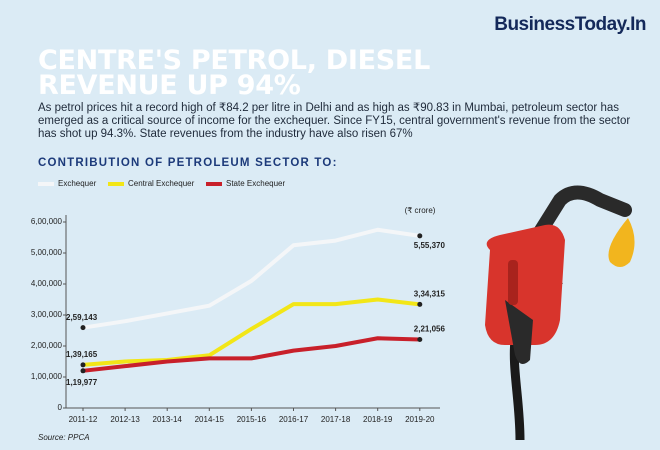 This screenshot has width=660, height=450. What do you see at coordinates (161, 183) in the screenshot?
I see `legend-label: Central Exchequer` at bounding box center [161, 183].